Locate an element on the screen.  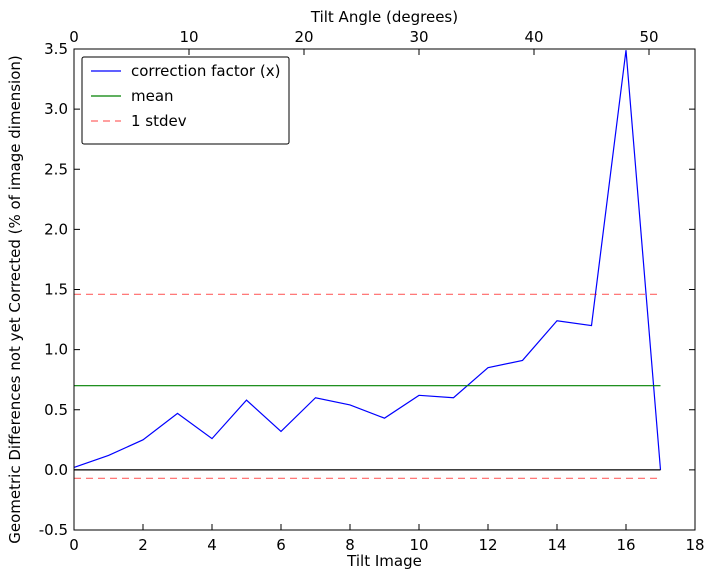
x-tick-label: 6 is located at coordinates (281, 545).